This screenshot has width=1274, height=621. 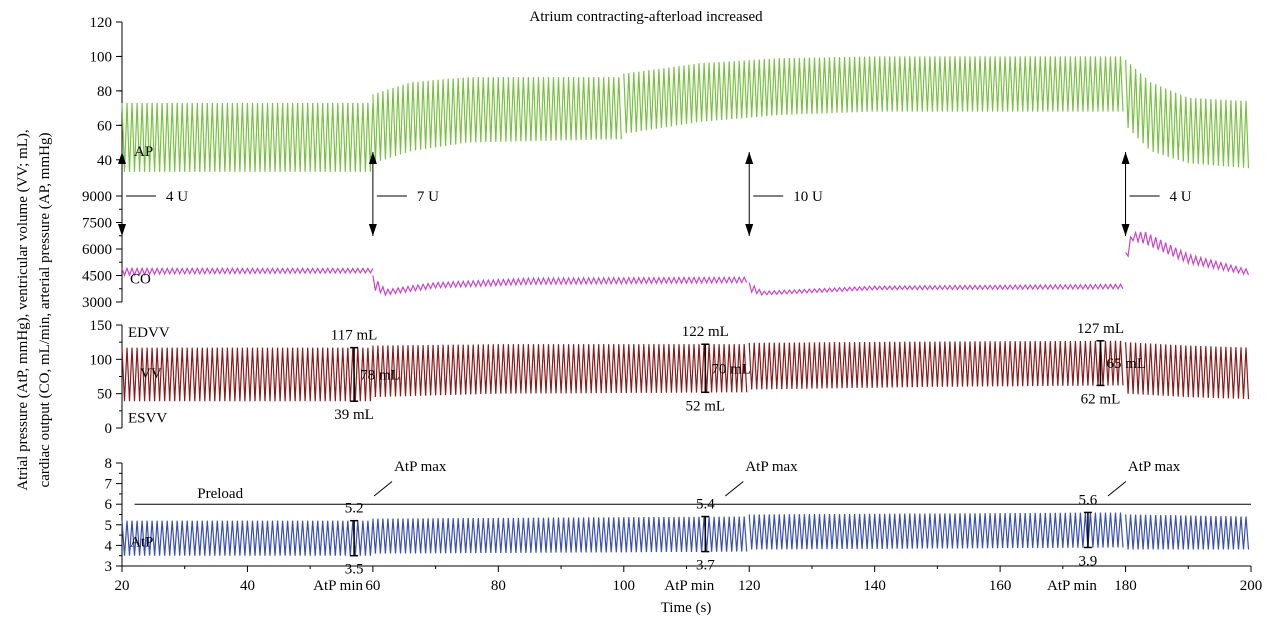 I want to click on edvv-label: EDVV, so click(x=149, y=333).